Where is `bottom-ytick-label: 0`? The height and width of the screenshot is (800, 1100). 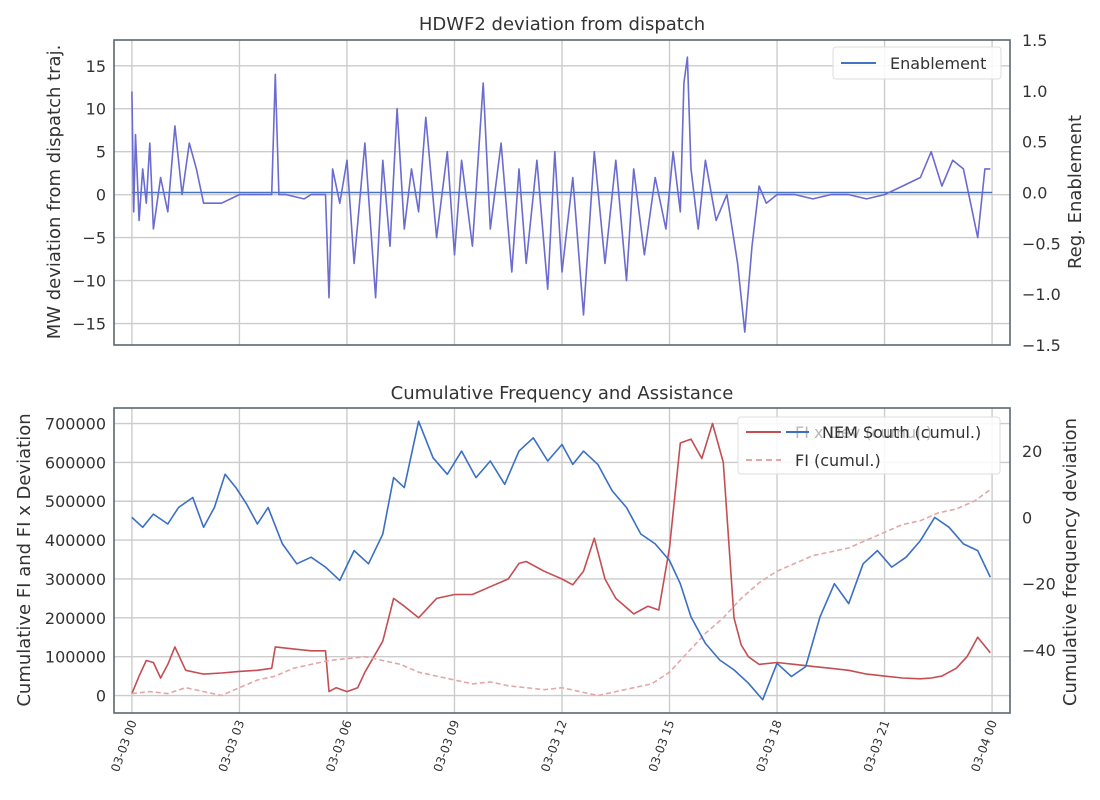
bottom-ytick-label: 0 is located at coordinates (101, 696).